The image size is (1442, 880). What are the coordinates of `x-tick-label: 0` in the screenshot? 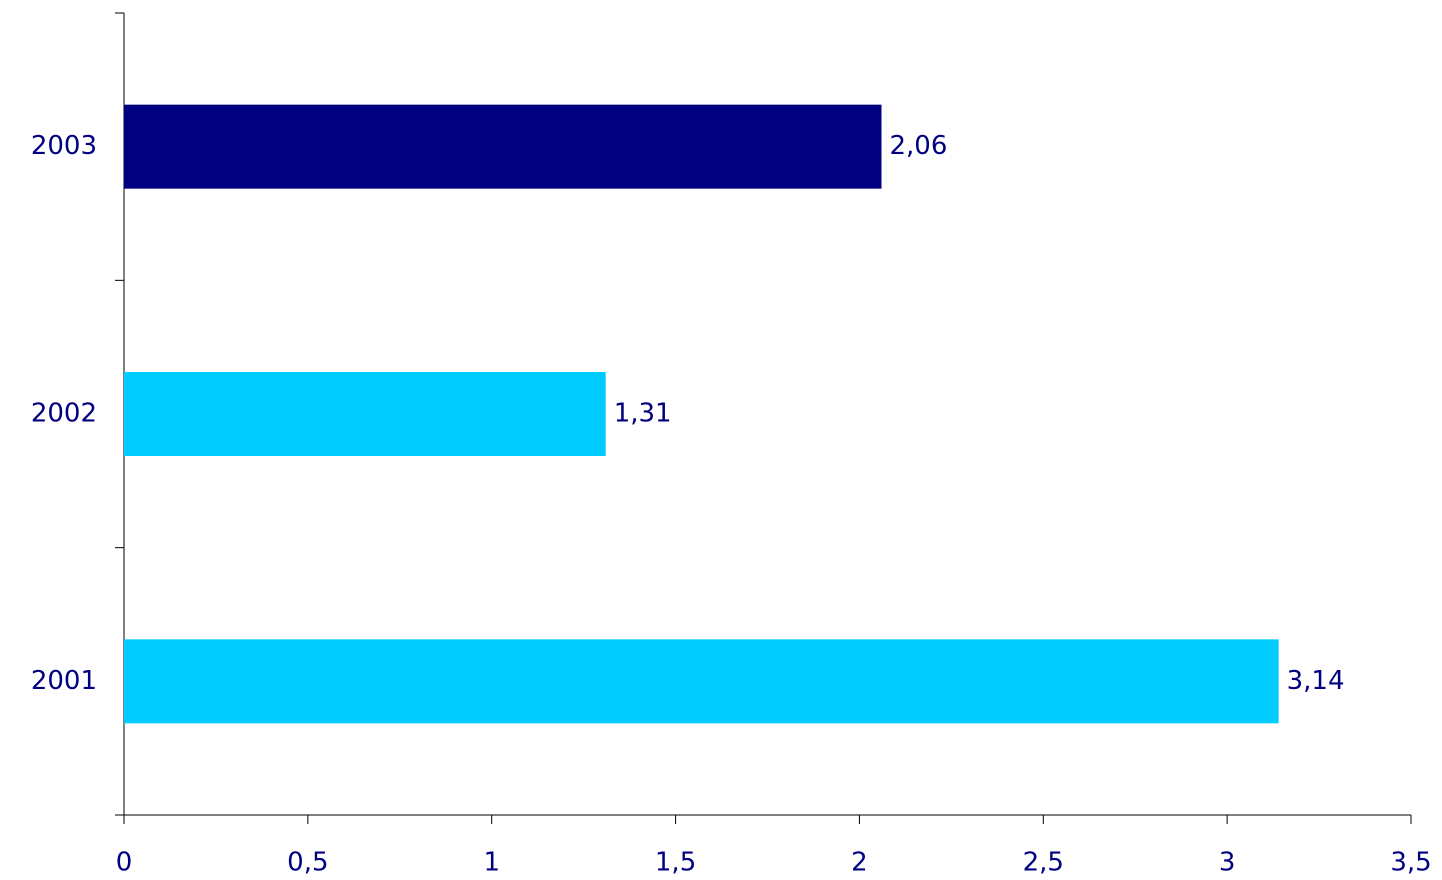 It's located at (124, 863).